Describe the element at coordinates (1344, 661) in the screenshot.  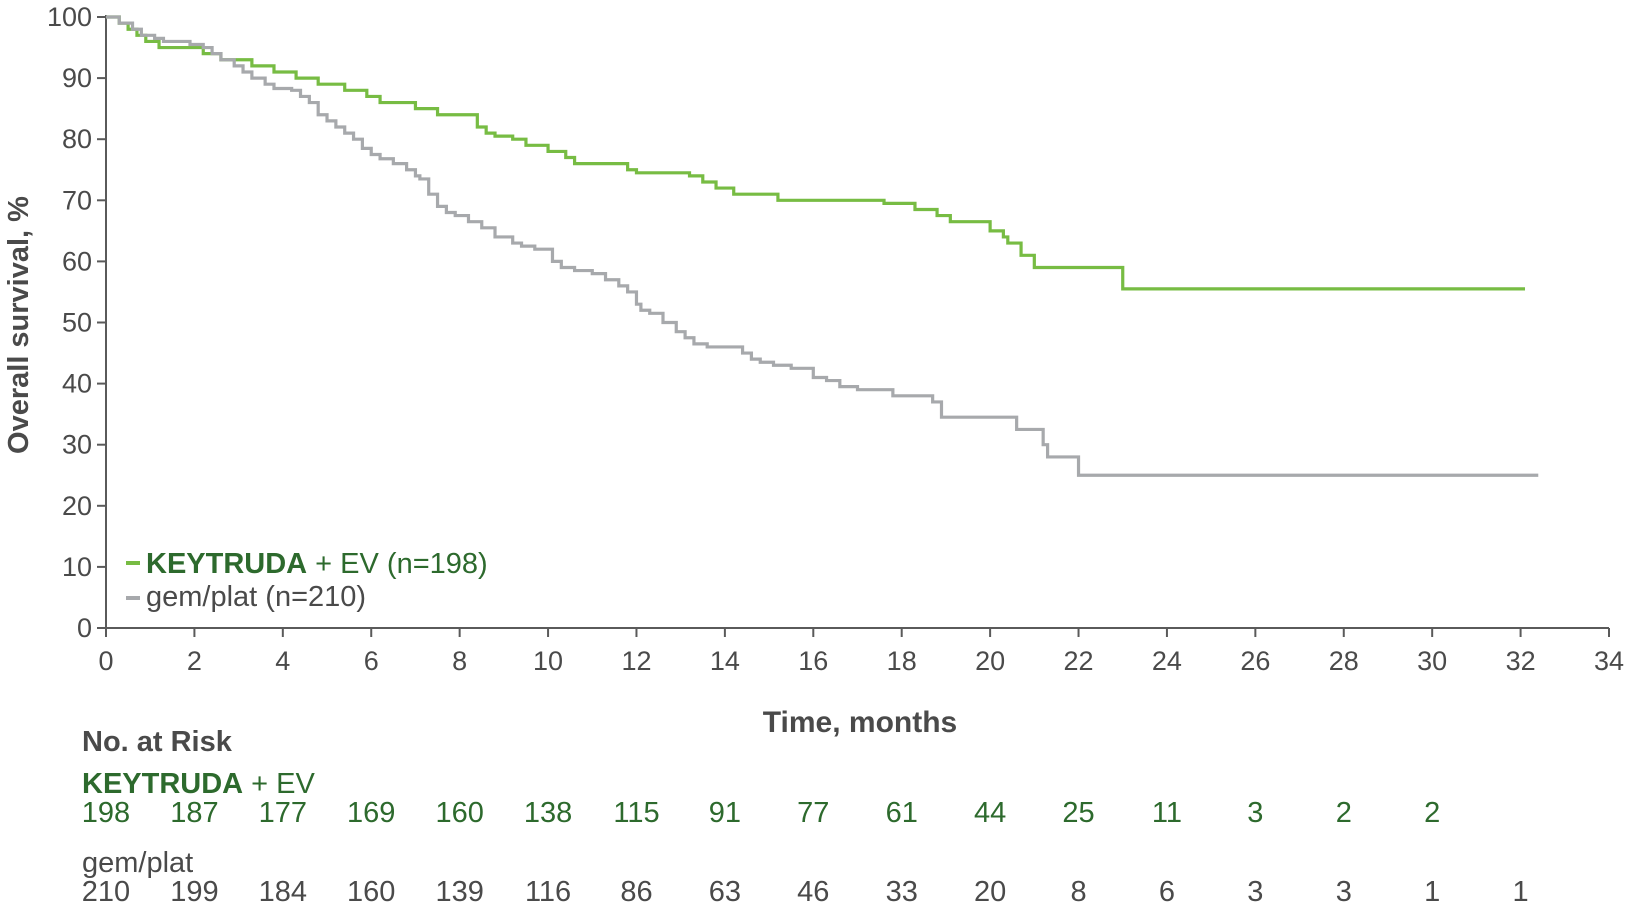
I see `x-tick-label: 28` at that location.